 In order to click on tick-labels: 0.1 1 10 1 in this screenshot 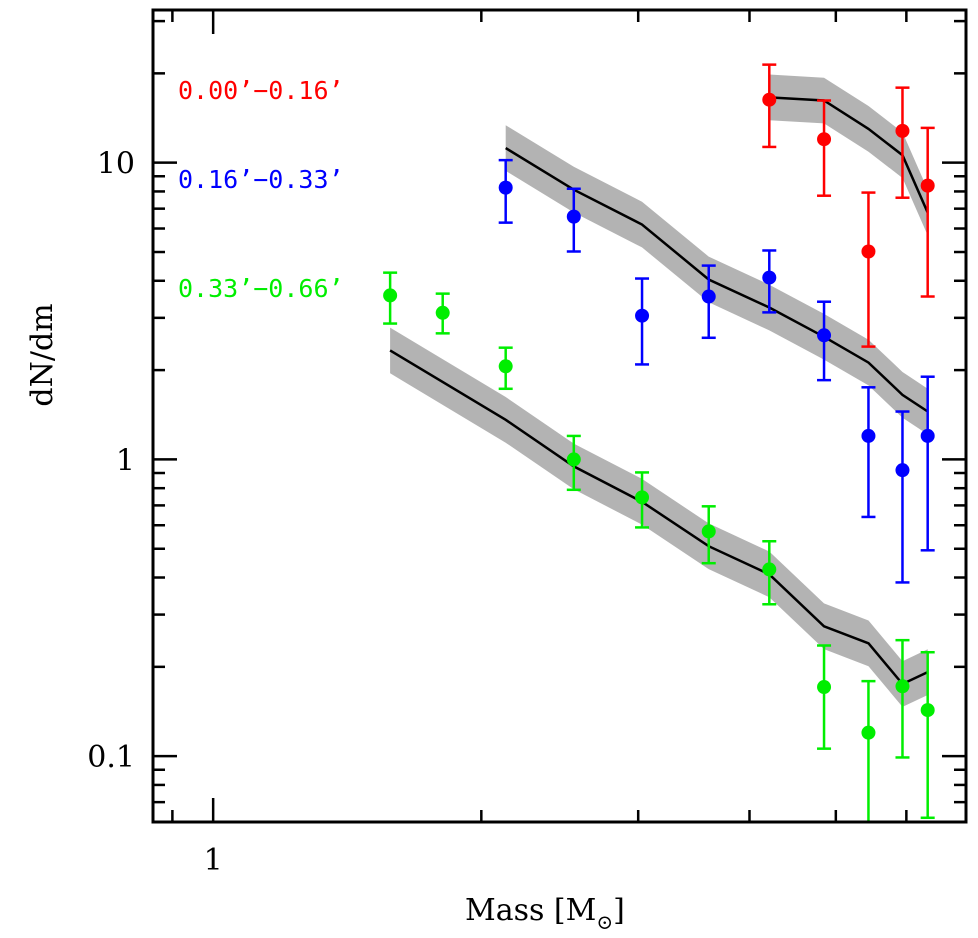, I will do `click(154, 512)`.